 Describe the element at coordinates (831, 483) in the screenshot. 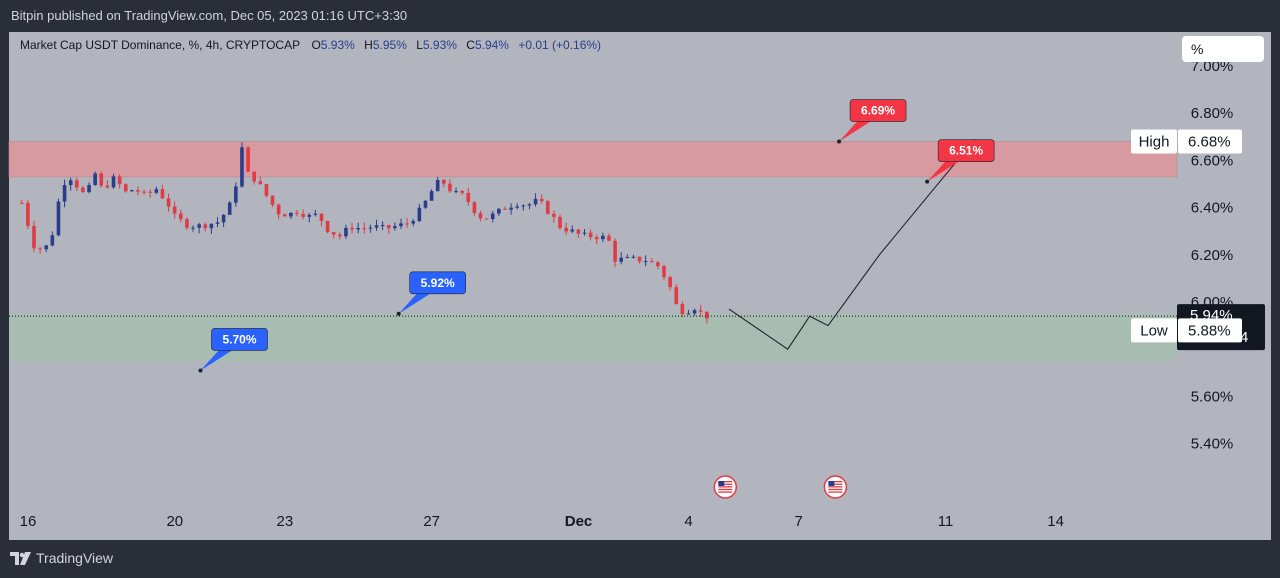

I see `flag-canton` at that location.